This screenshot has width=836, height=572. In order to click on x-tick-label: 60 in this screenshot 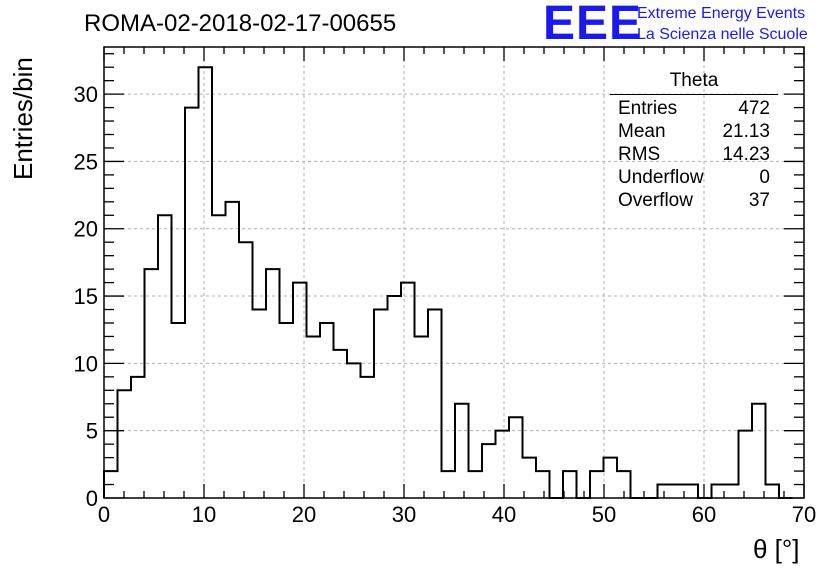, I will do `click(704, 514)`.